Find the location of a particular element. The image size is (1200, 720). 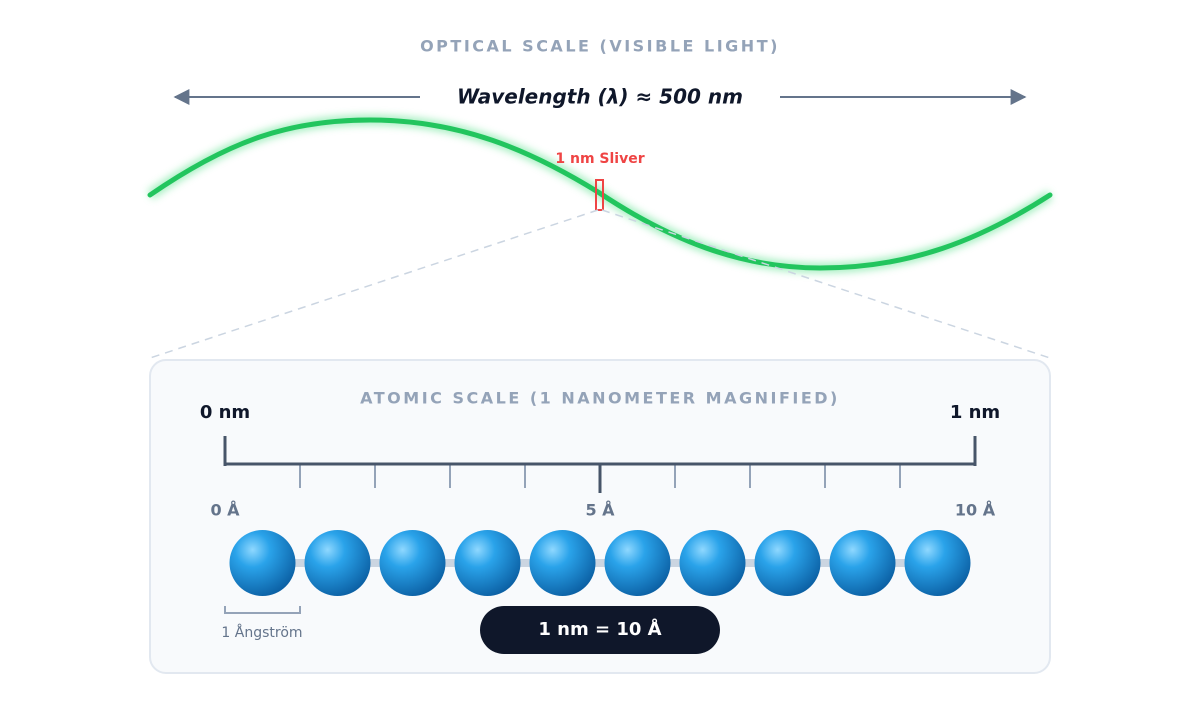

optical-title: OPTICAL SCALE (VISIBLE LIGHT) is located at coordinates (600, 46).